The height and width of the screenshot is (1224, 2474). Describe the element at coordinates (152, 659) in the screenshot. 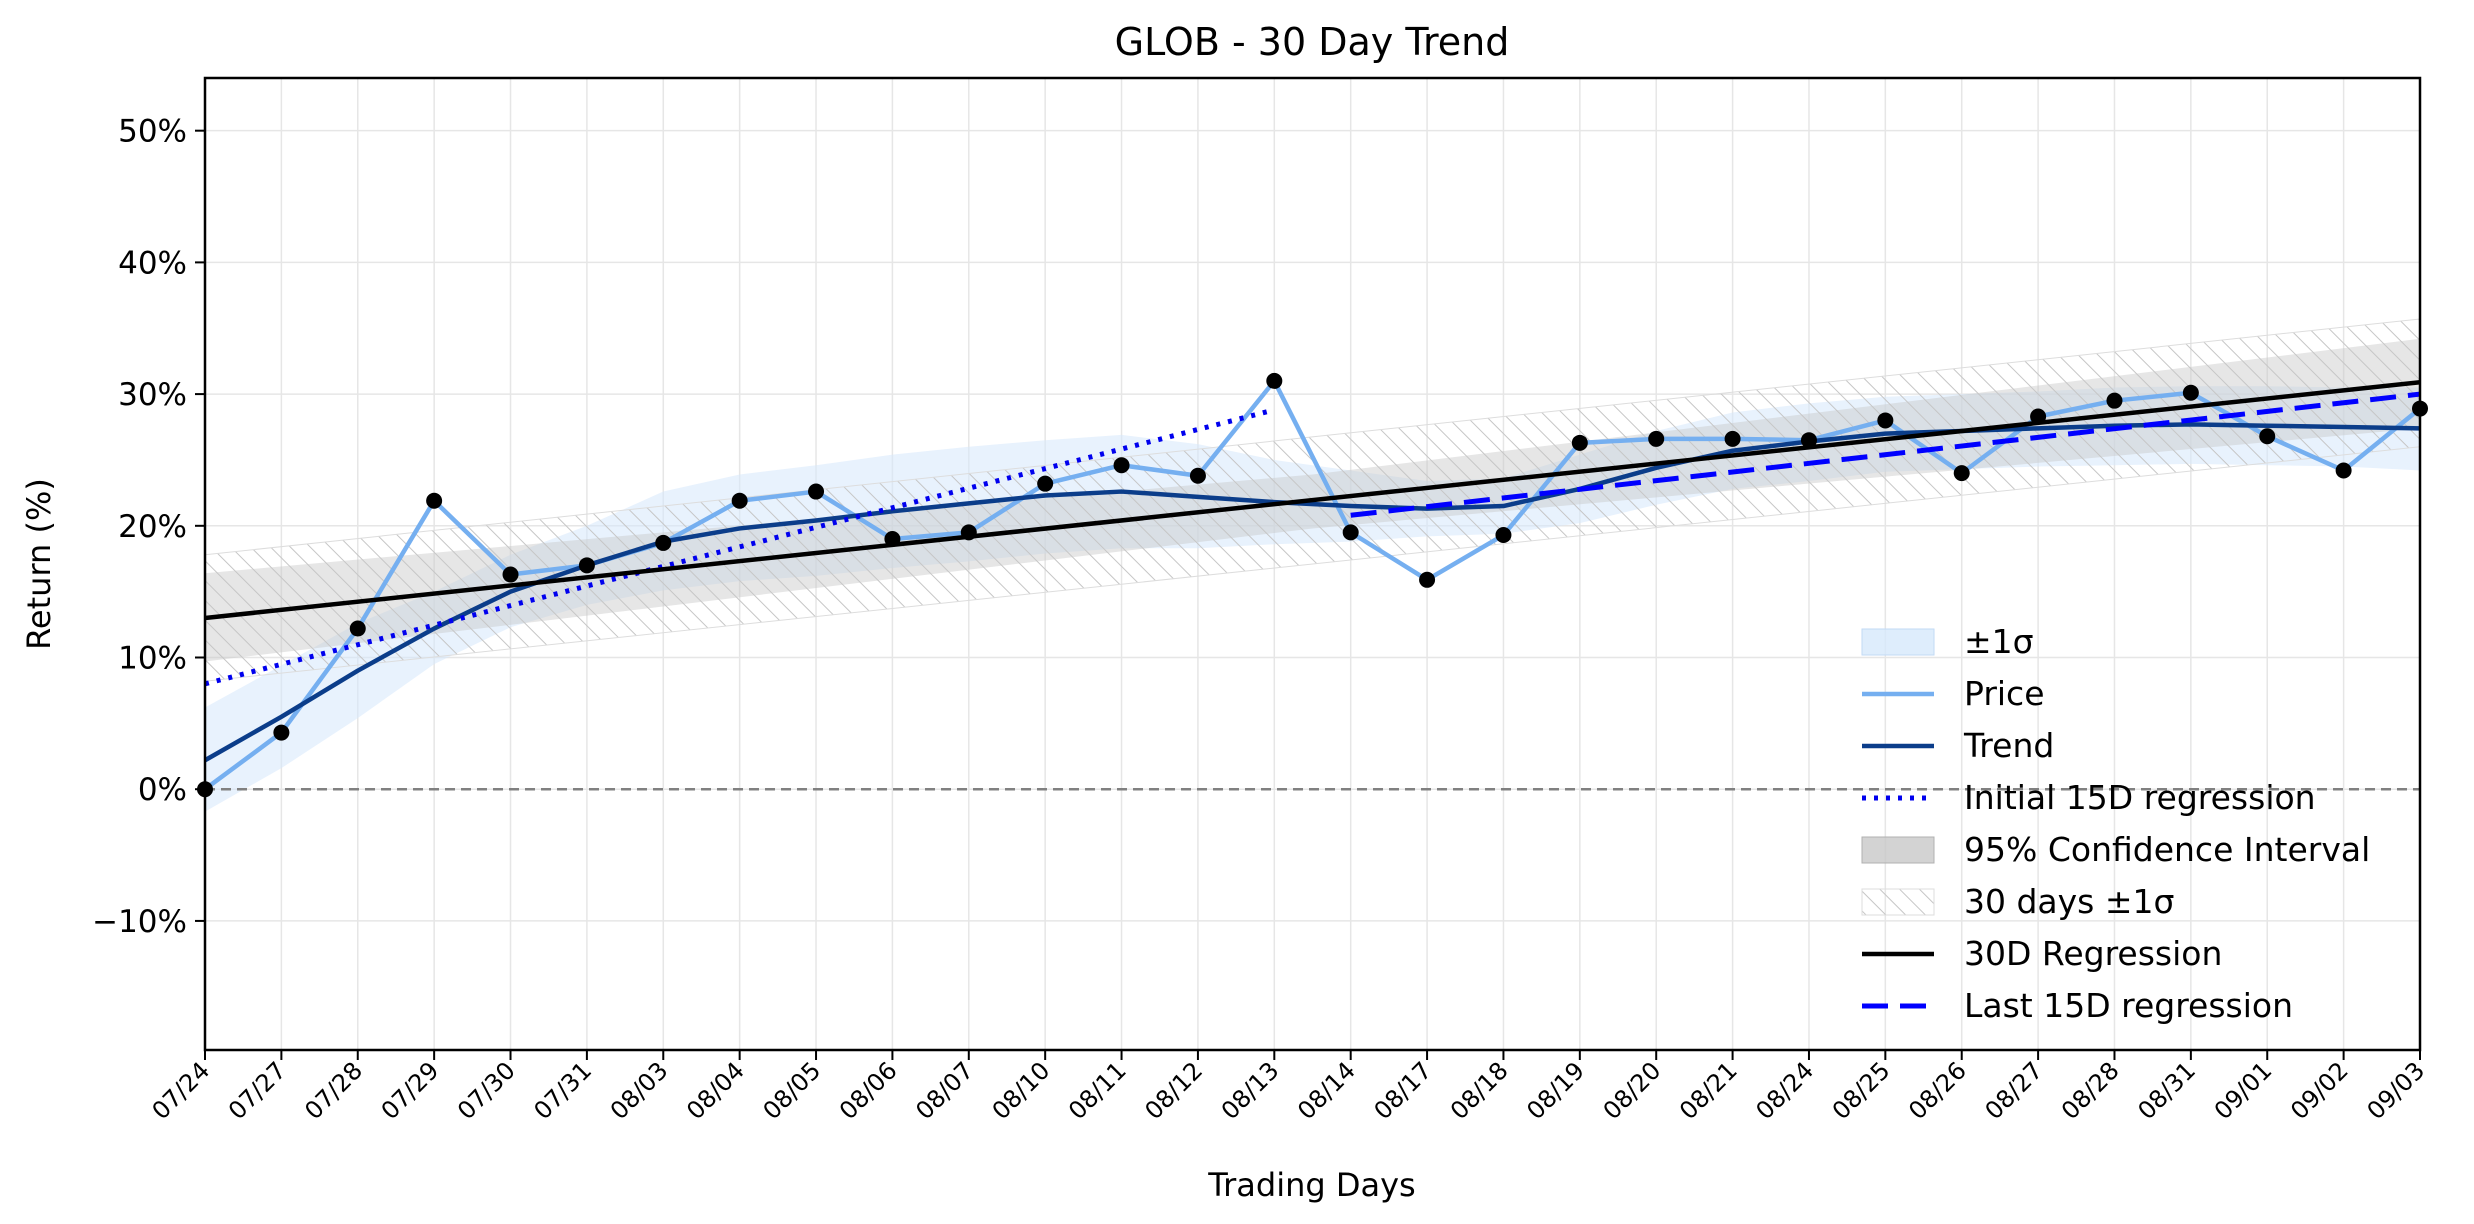

I see `y-tick-label: 10%` at that location.